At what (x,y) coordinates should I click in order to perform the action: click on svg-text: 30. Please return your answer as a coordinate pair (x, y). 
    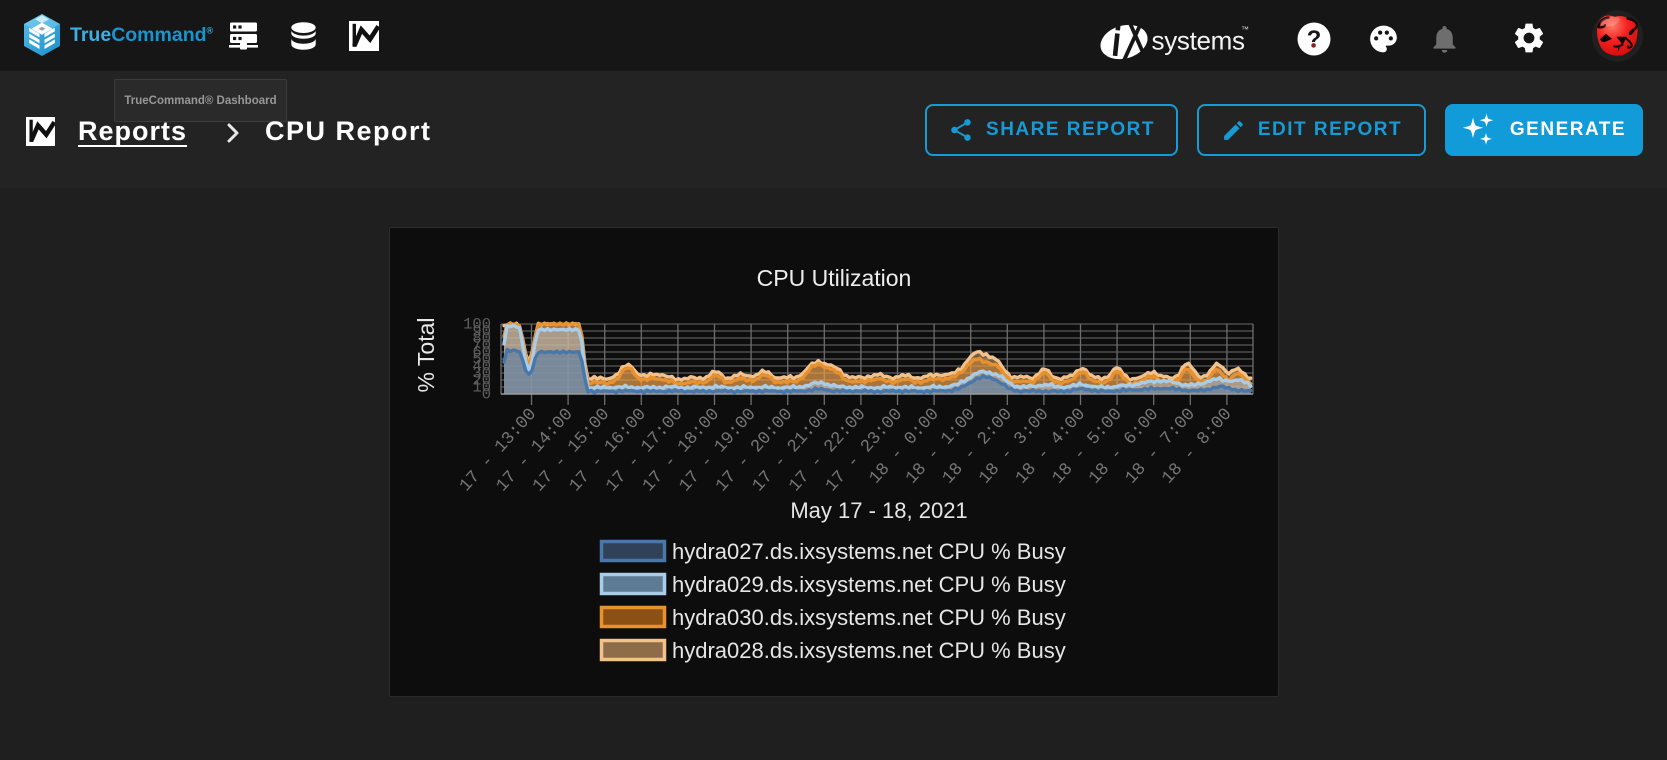
    Looking at the image, I should click on (481, 374).